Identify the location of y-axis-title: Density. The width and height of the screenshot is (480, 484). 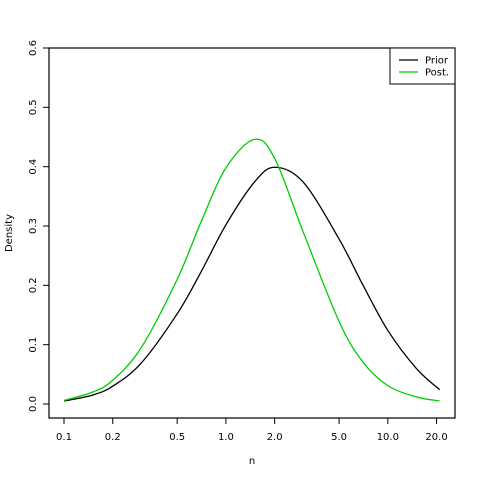
(9, 233).